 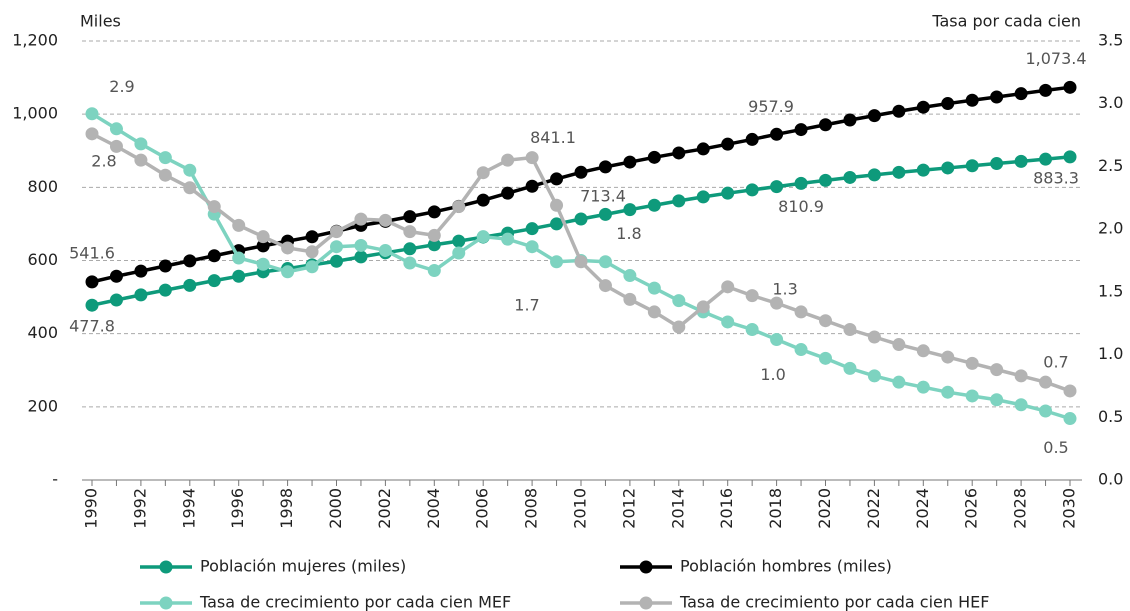 I want to click on data-label: 541.6, so click(x=92, y=252).